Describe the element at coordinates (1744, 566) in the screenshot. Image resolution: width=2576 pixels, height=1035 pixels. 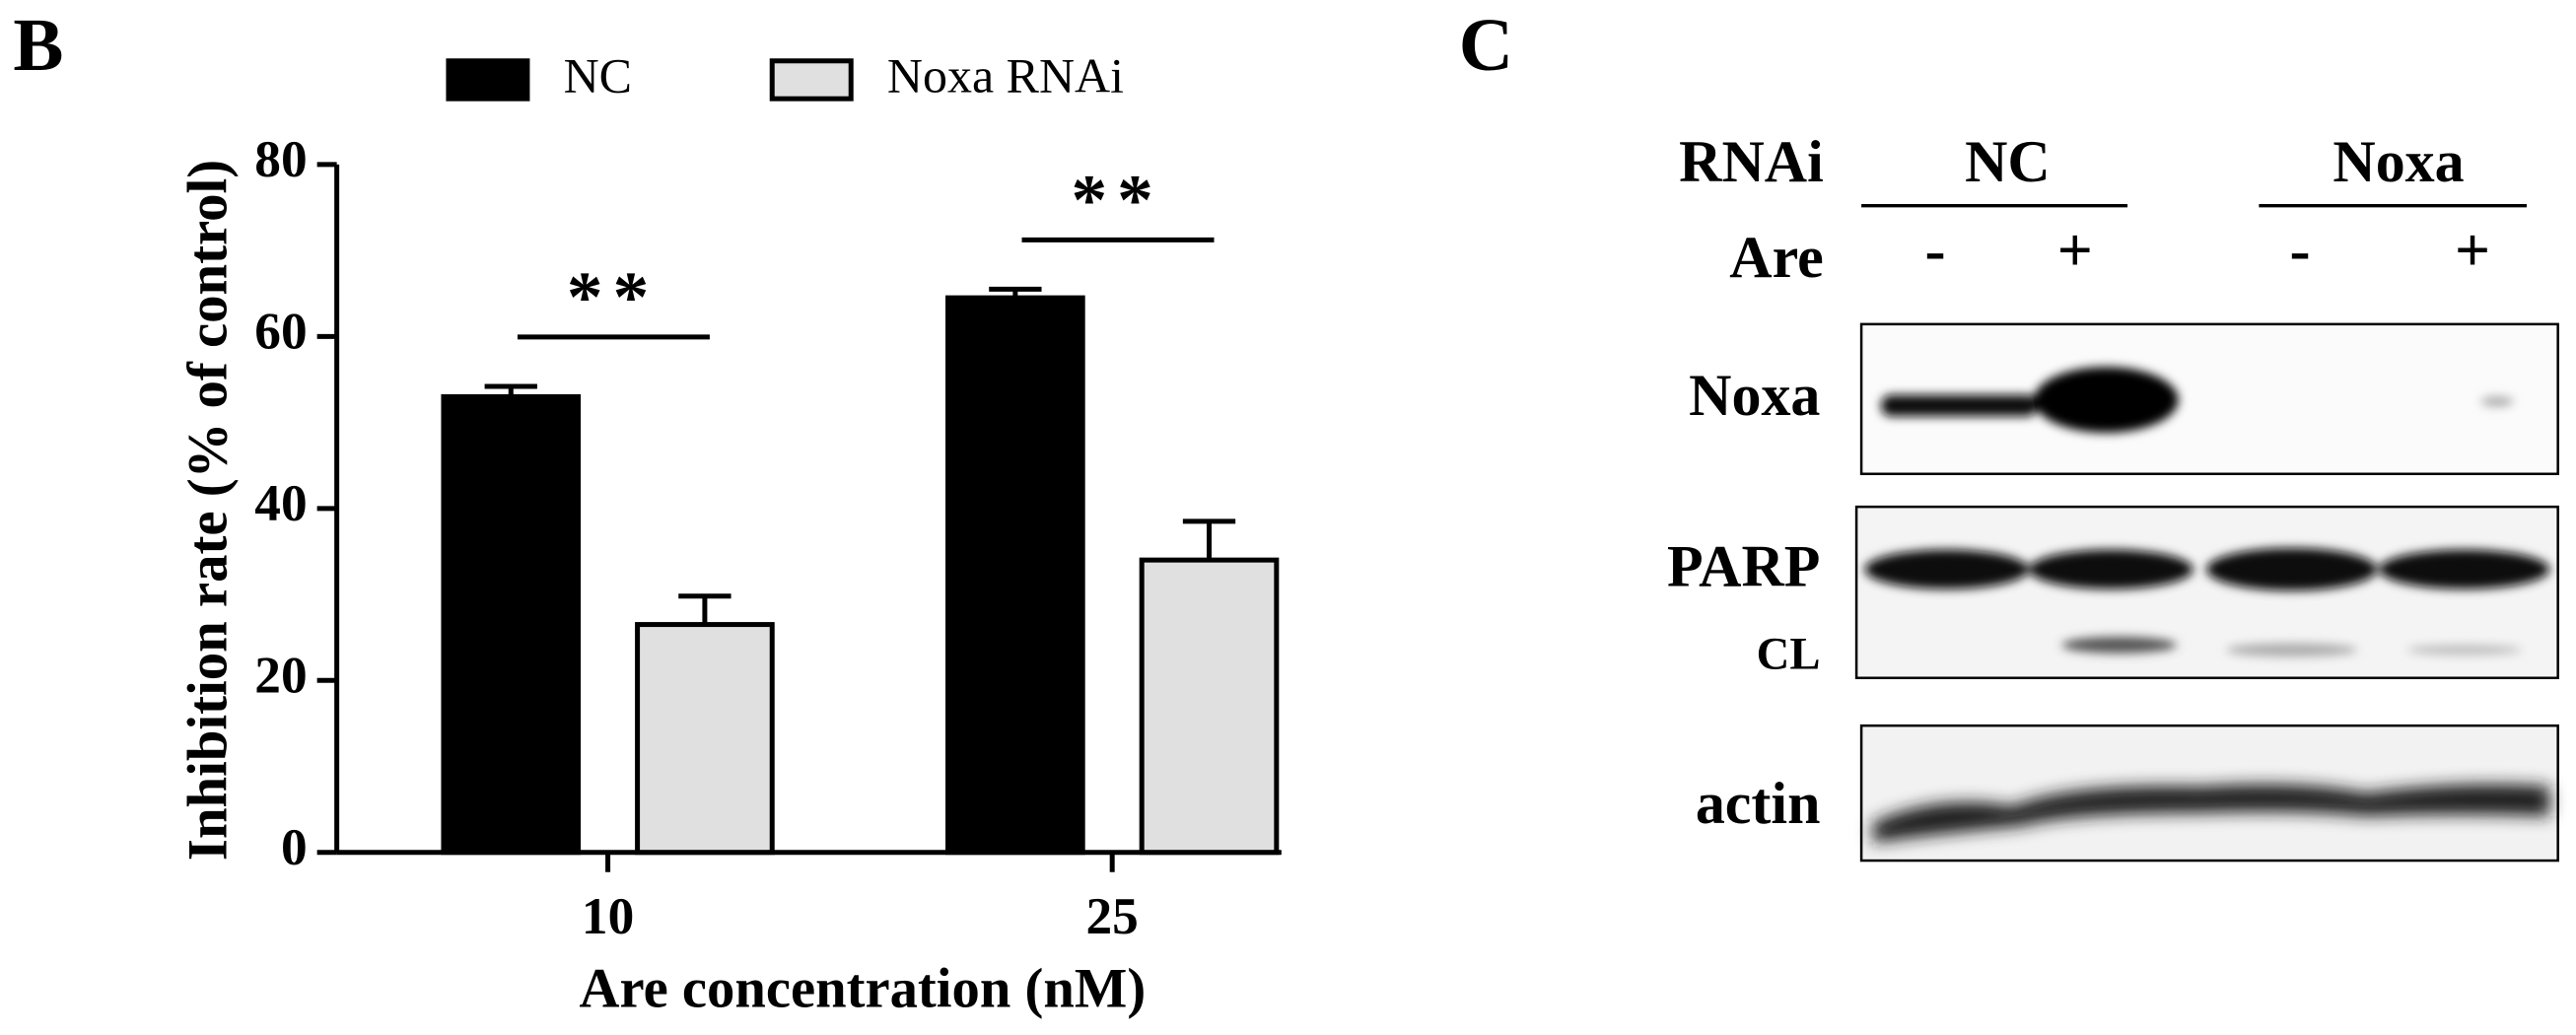
I see `row-label: PARP` at that location.